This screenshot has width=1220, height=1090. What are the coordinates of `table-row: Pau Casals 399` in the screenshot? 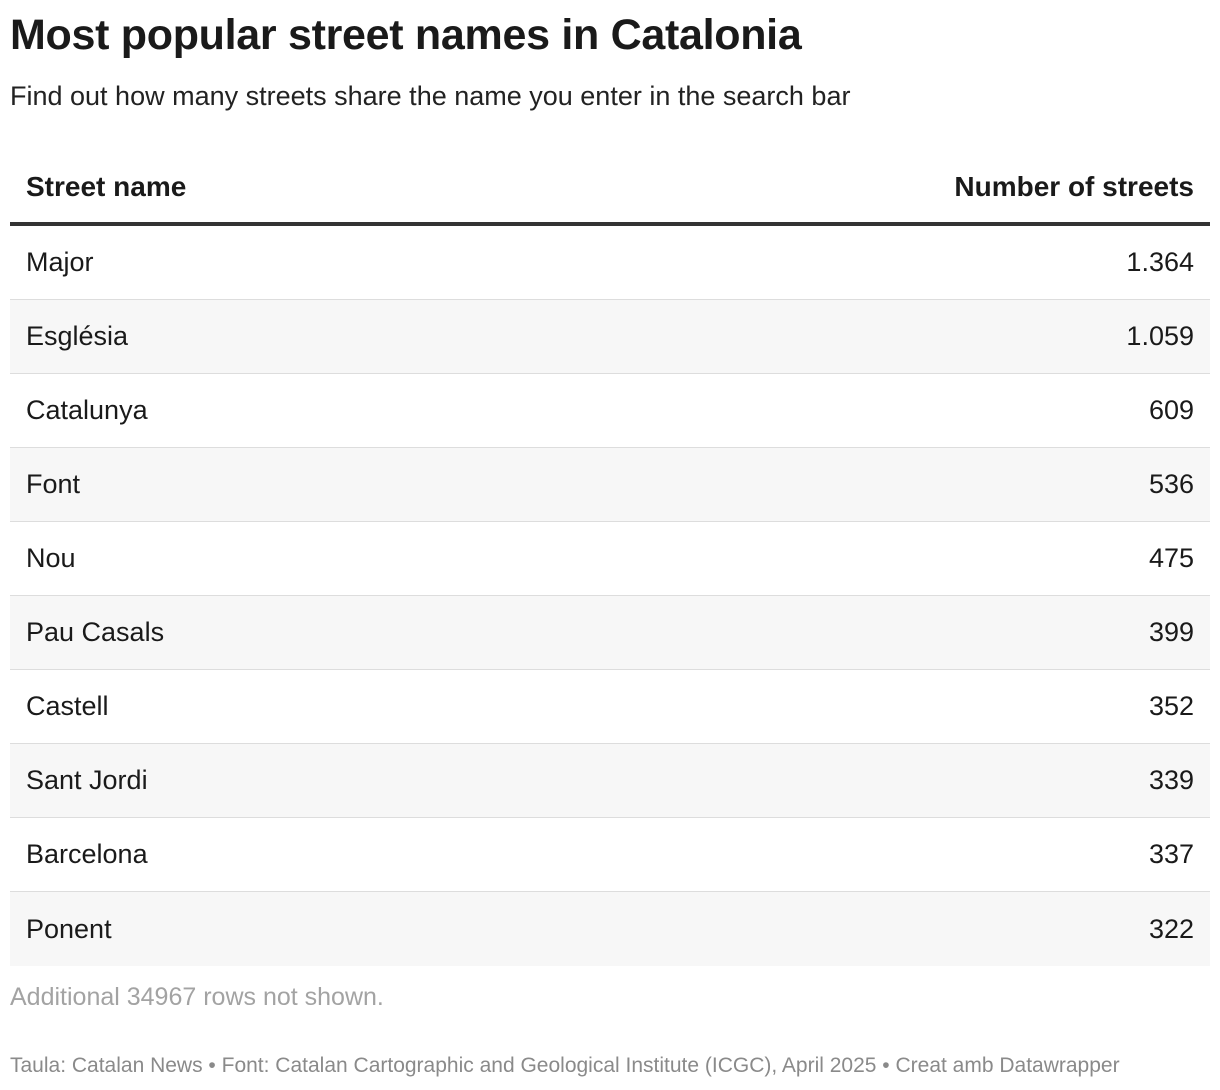 It's located at (610, 633).